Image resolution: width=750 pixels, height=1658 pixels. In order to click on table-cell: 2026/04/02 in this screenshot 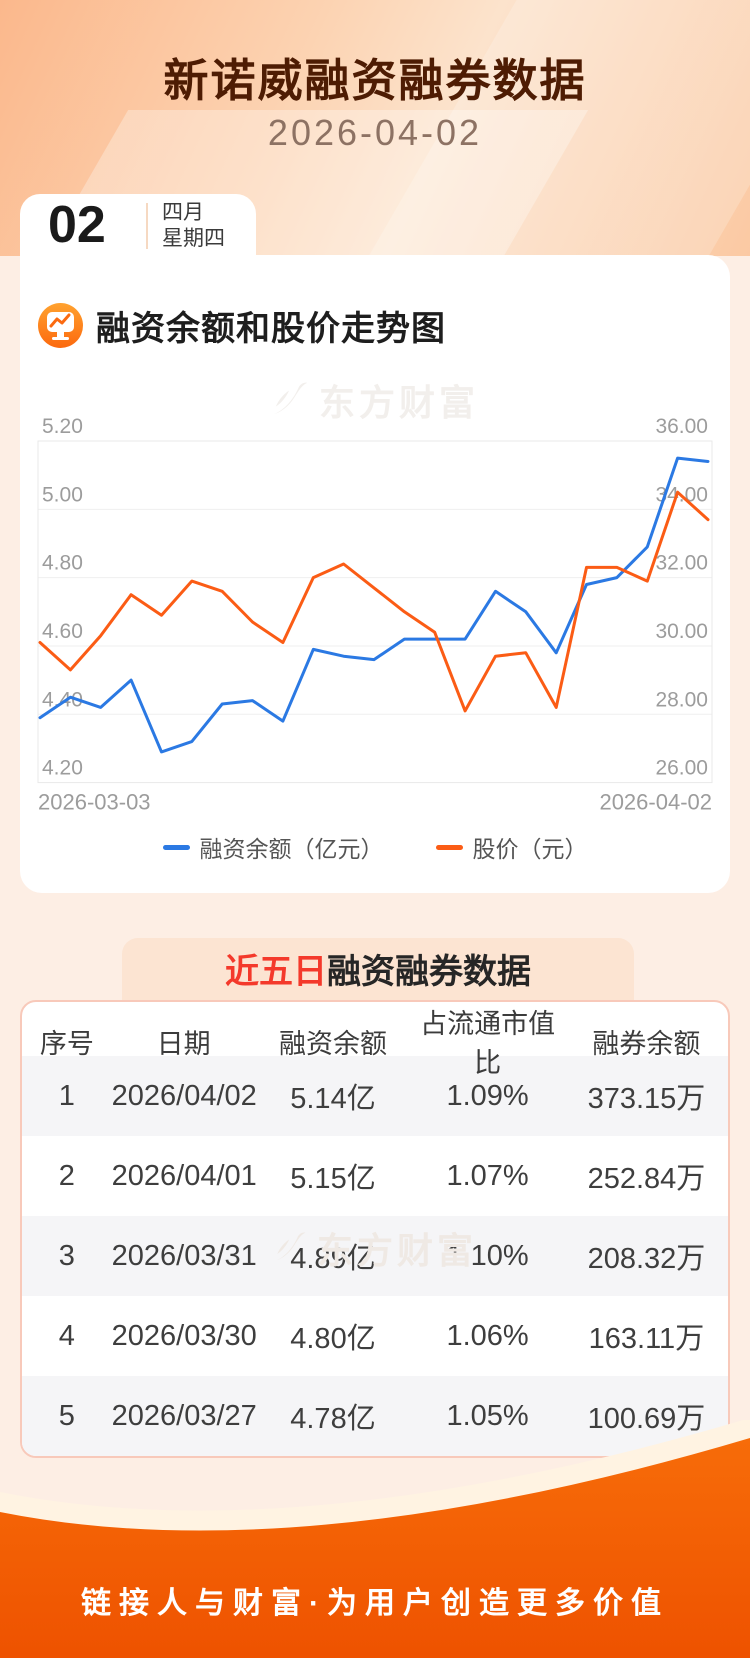, I will do `click(184, 1095)`.